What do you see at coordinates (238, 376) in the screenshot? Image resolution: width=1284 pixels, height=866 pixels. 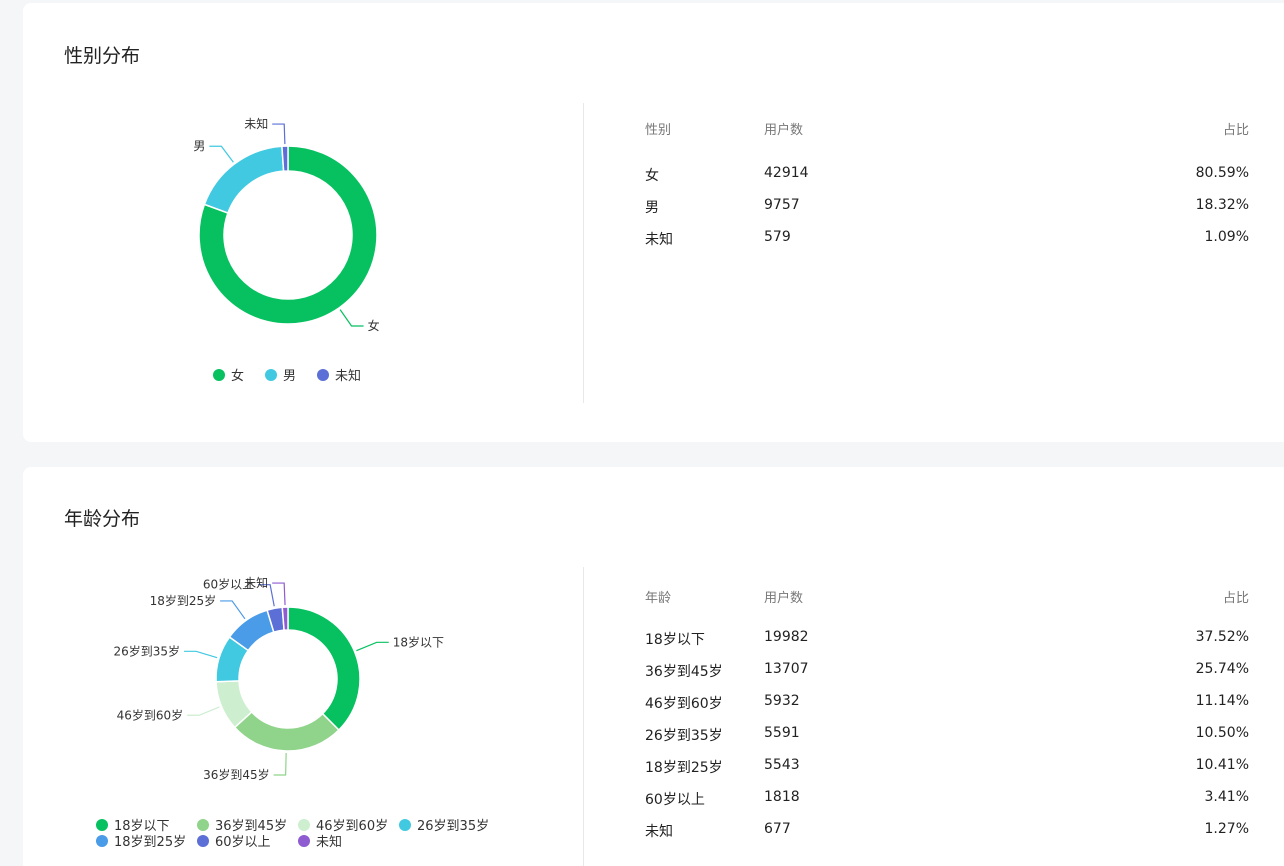 I see `legend-label: 女` at bounding box center [238, 376].